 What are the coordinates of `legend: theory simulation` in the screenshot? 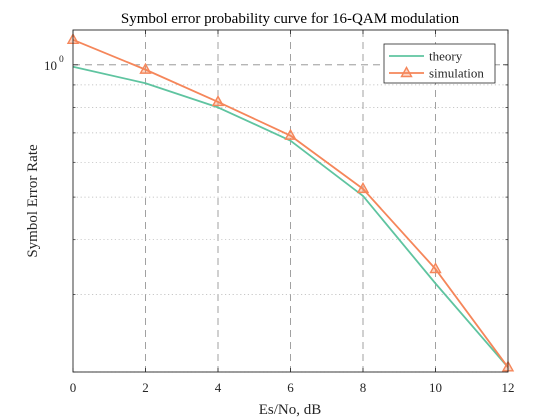 It's located at (439, 63).